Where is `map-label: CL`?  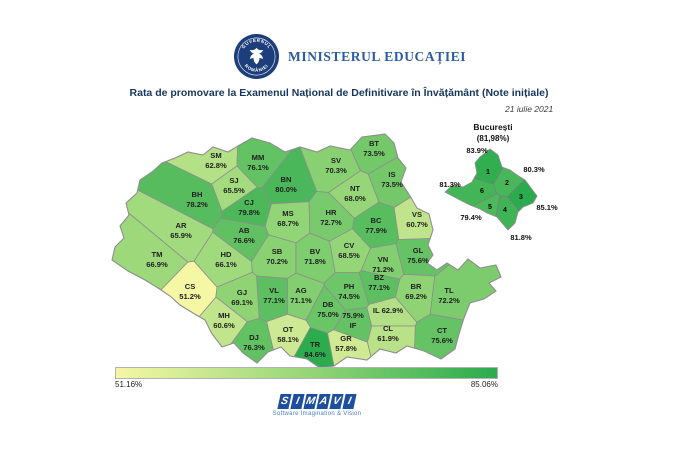
map-label: CL is located at coordinates (388, 328).